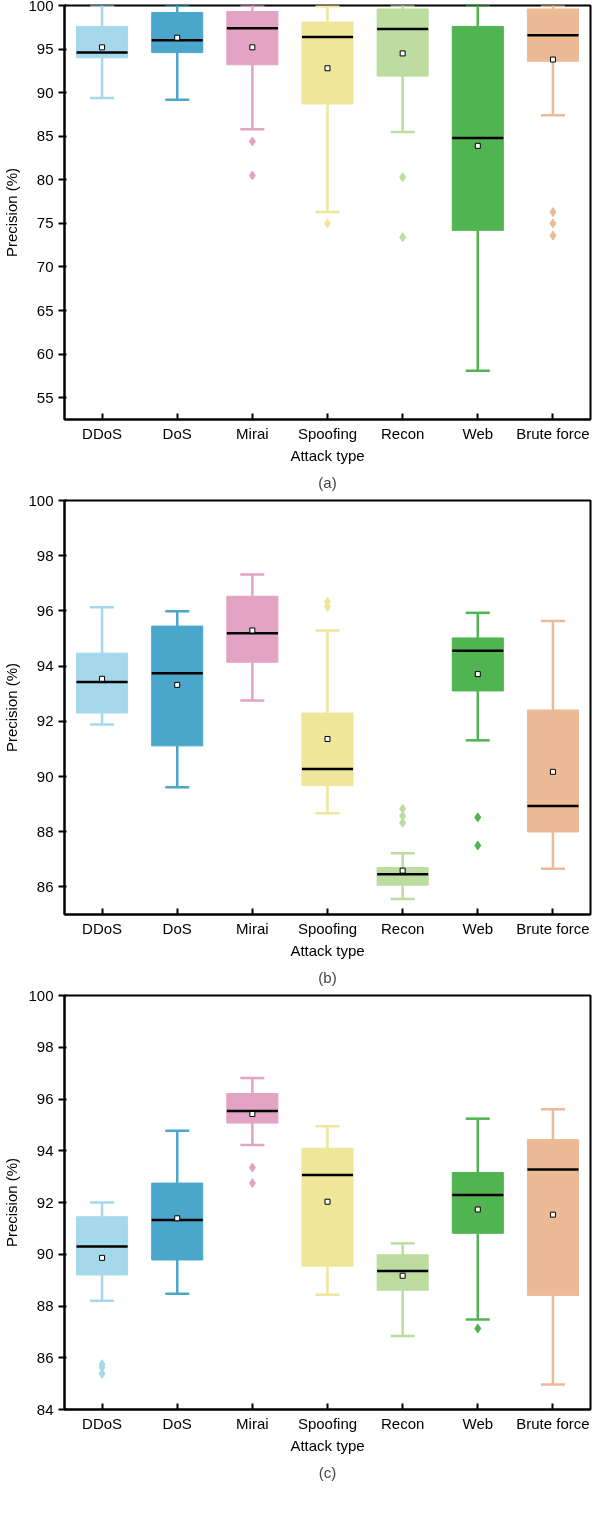  Describe the element at coordinates (45, 179) in the screenshot. I see `y-tick-label: 80` at that location.